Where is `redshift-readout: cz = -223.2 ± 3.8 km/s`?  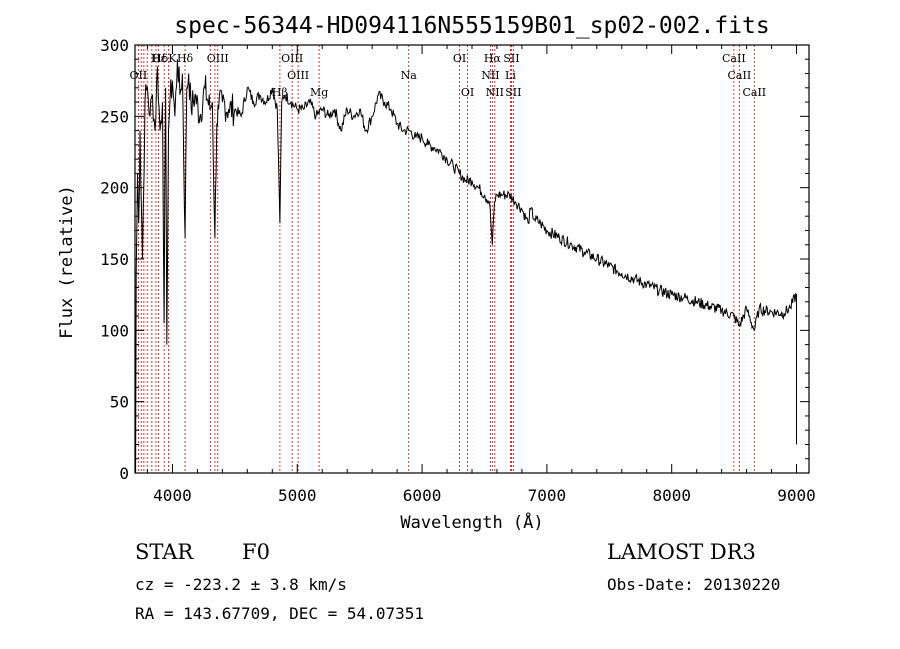
redshift-readout: cz = -223.2 ± 3.8 km/s is located at coordinates (241, 584).